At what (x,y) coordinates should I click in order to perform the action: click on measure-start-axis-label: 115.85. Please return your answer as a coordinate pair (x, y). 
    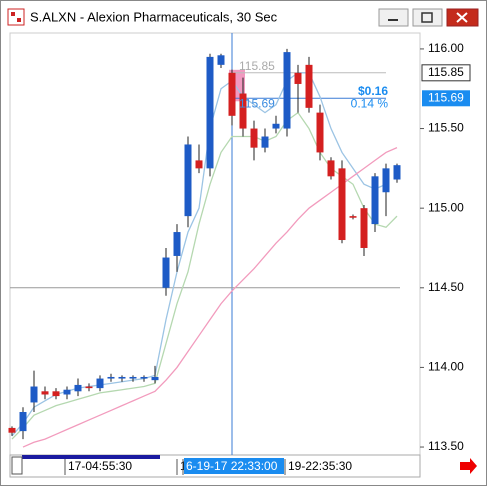
    Looking at the image, I should click on (446, 72).